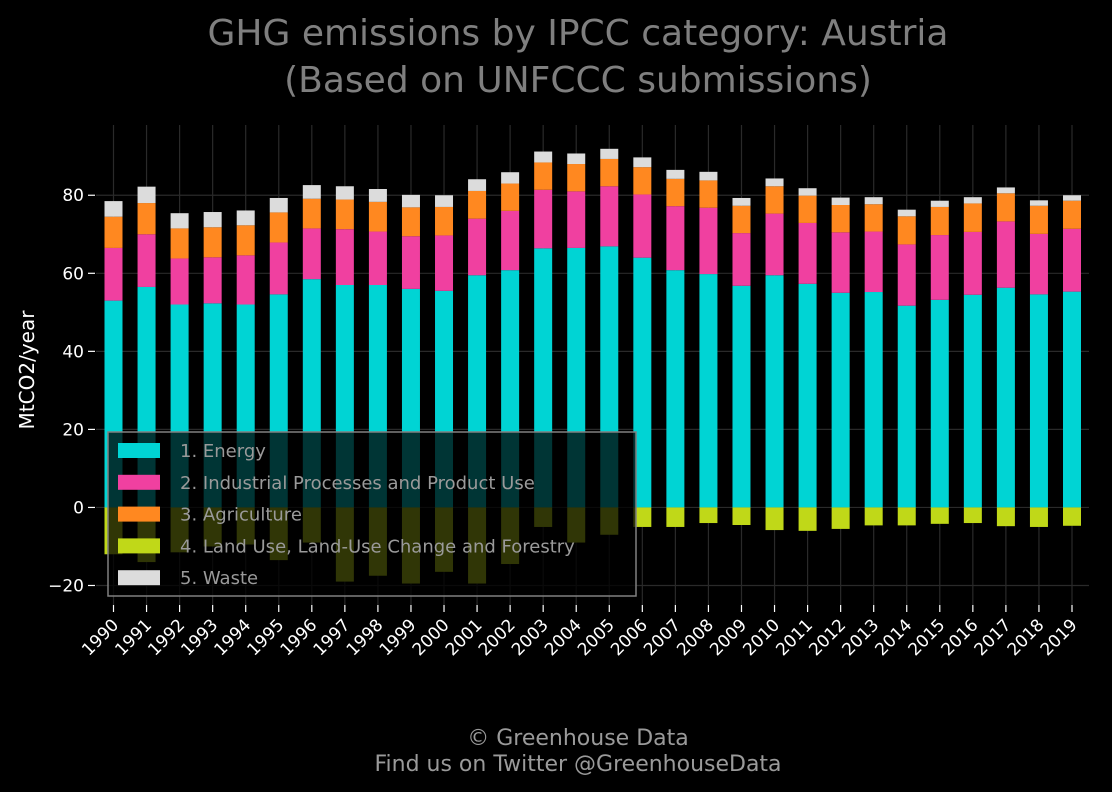 Image resolution: width=1112 pixels, height=792 pixels. What do you see at coordinates (73, 430) in the screenshot?
I see `y-tick-label: 20` at bounding box center [73, 430].